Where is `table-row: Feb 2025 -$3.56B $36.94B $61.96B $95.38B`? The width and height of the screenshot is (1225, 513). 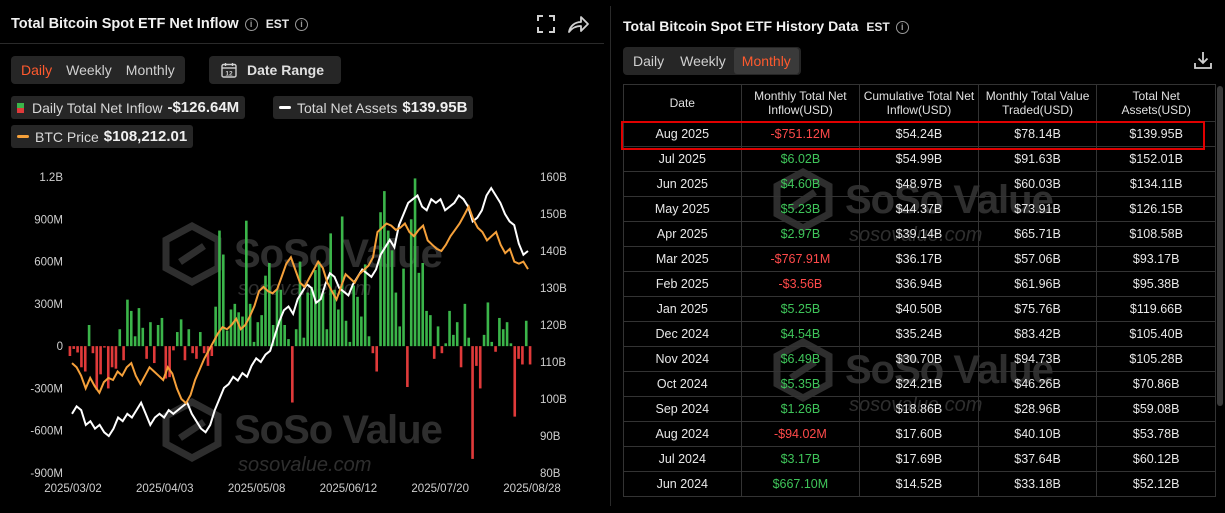
table-row: Feb 2025 -$3.56B $36.94B $61.96B $95.38B is located at coordinates (919, 284).